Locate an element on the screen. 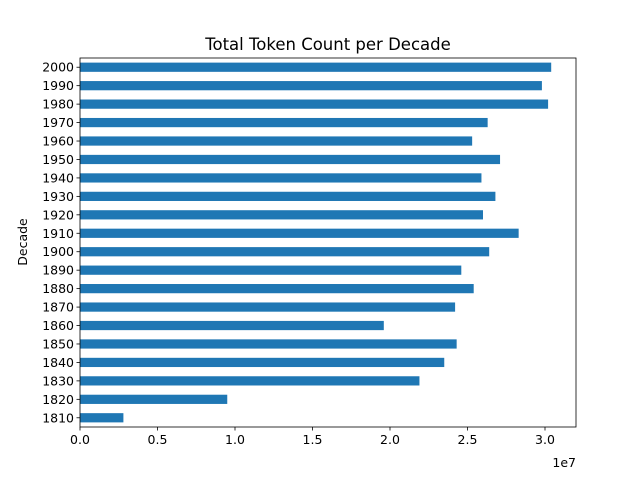 This screenshot has height=485, width=640. y-axis-label: Decade is located at coordinates (22, 242).